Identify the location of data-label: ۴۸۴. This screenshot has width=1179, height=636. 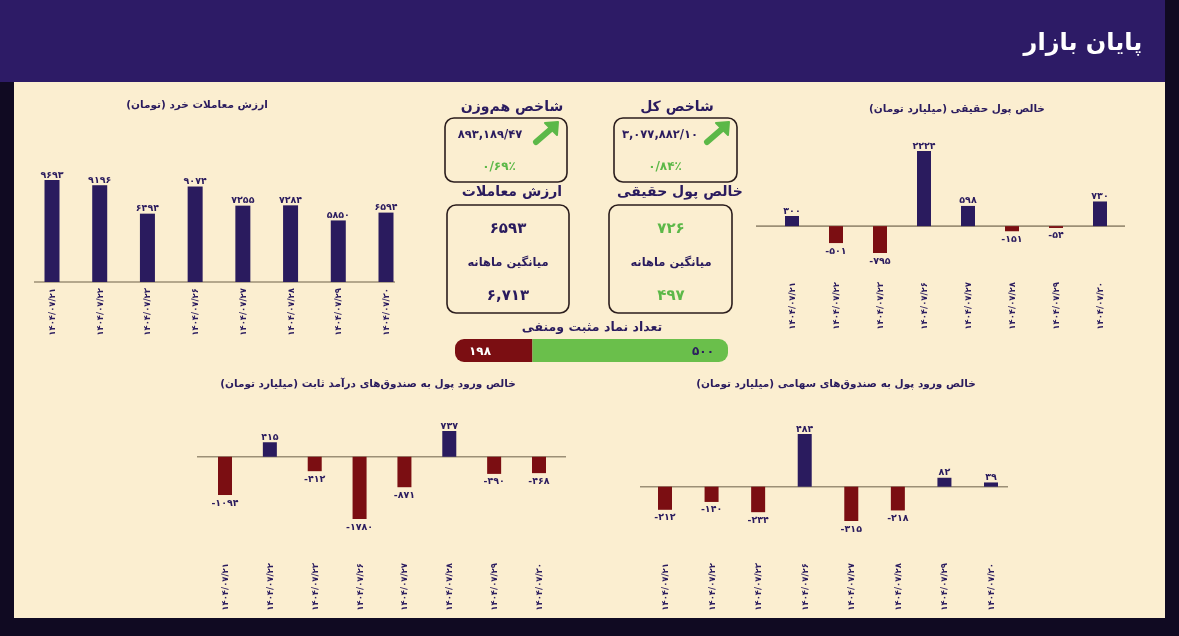
(805, 428).